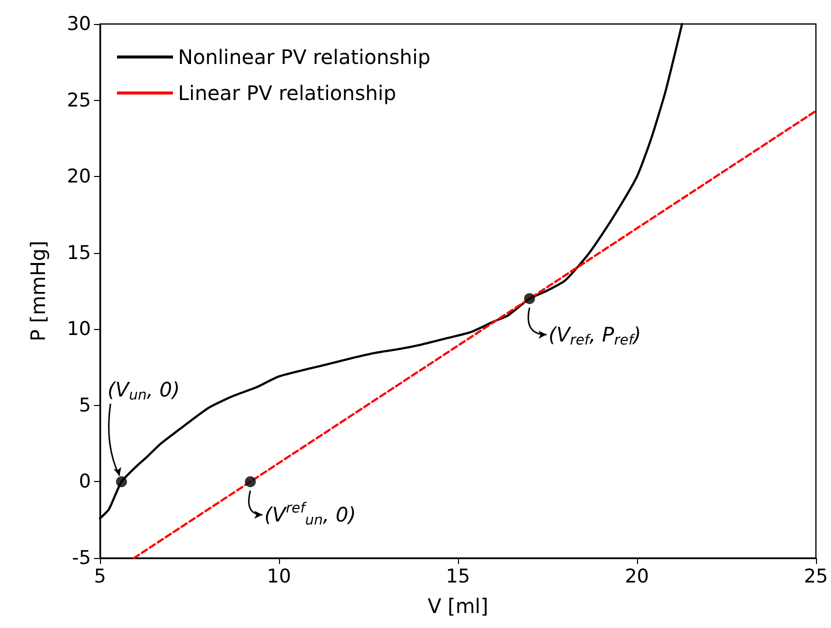 The image size is (831, 628). I want to click on y-axis-title: P [mmHg], so click(38, 291).